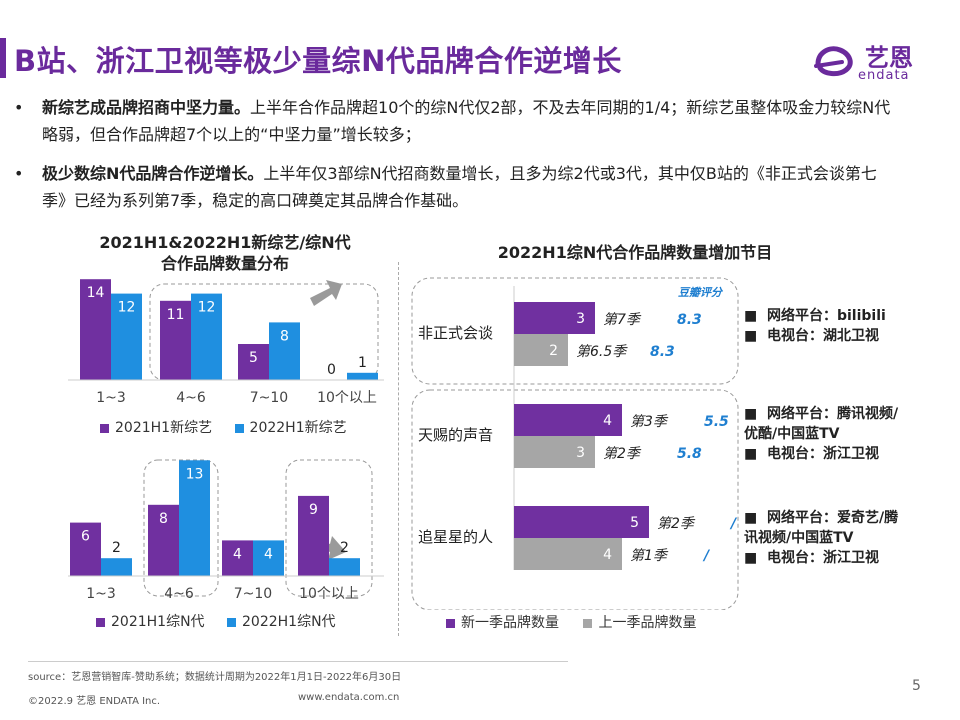 The image size is (960, 720). Describe the element at coordinates (455, 333) in the screenshot. I see `program-name-label: 非正式会谈` at that location.